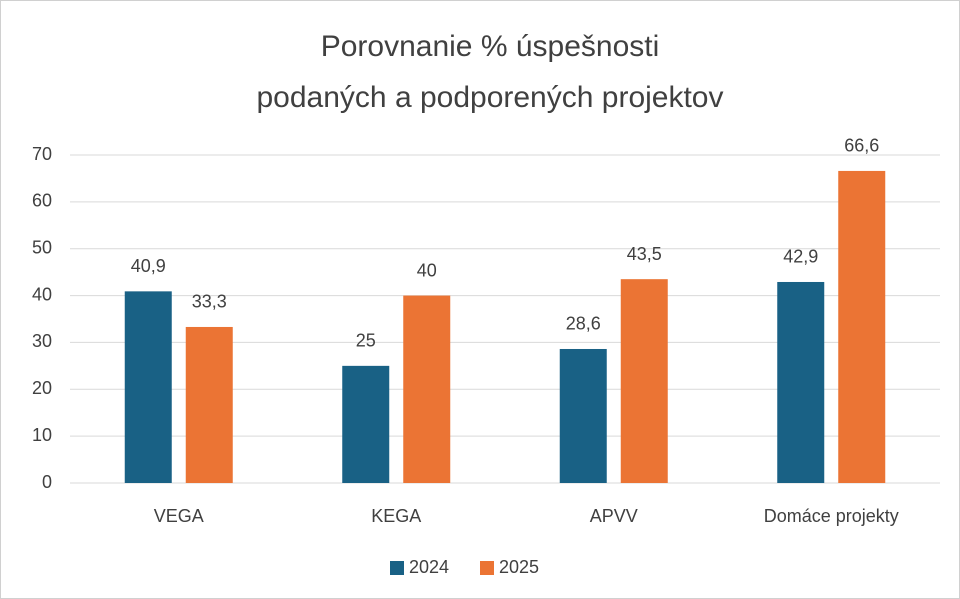  Describe the element at coordinates (831, 516) in the screenshot. I see `x-tick-label: Domáce projekty` at that location.